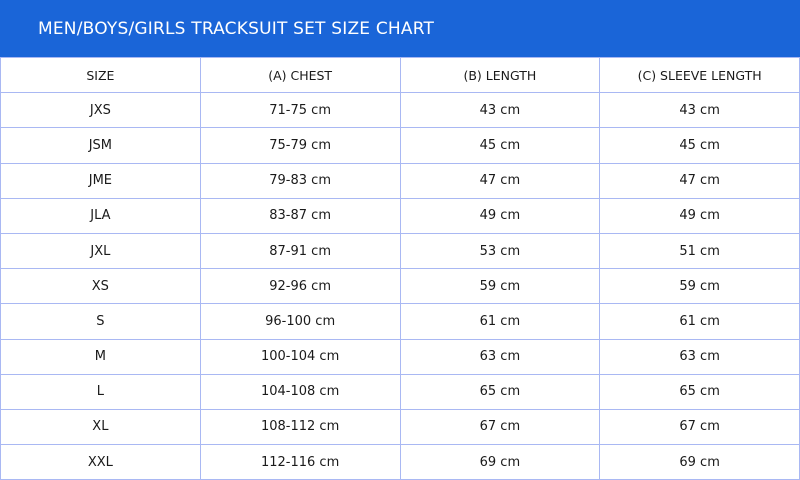 The image size is (800, 480). What do you see at coordinates (100, 145) in the screenshot?
I see `table-cell: JSM` at bounding box center [100, 145].